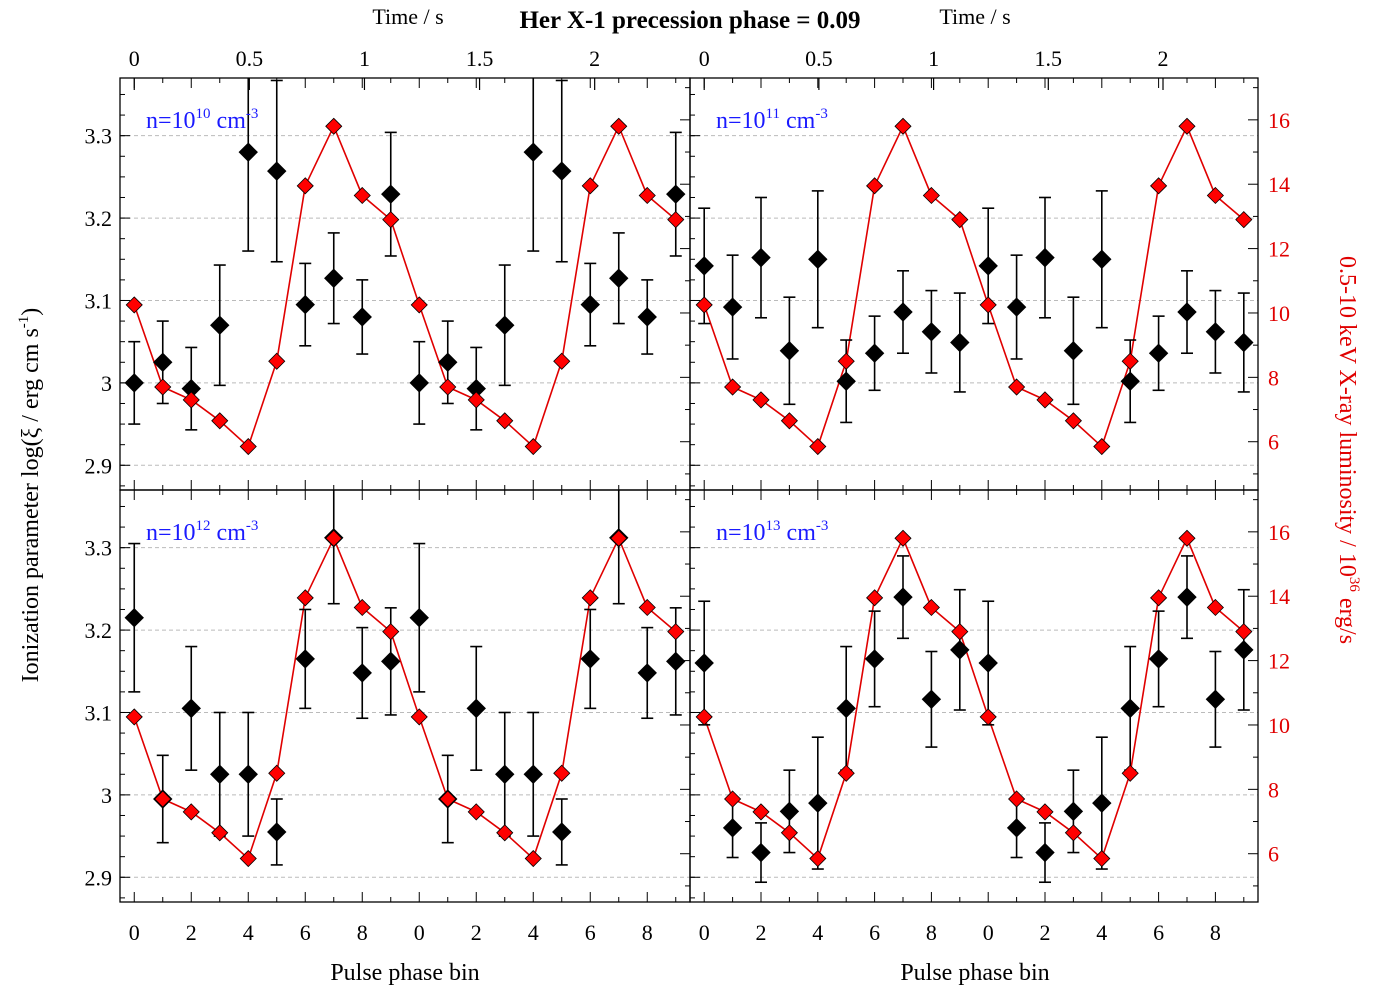  Describe the element at coordinates (773, 526) in the screenshot. I see `panel-label-exp: 13` at that location.